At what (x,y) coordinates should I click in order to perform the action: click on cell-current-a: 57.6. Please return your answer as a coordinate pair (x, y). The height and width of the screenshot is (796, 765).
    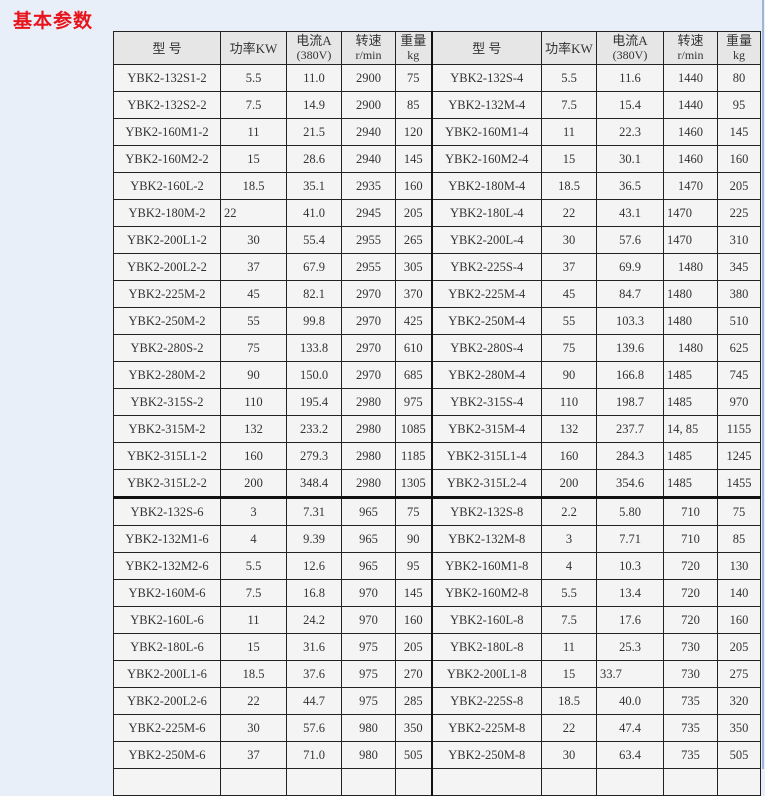
    Looking at the image, I should click on (630, 240).